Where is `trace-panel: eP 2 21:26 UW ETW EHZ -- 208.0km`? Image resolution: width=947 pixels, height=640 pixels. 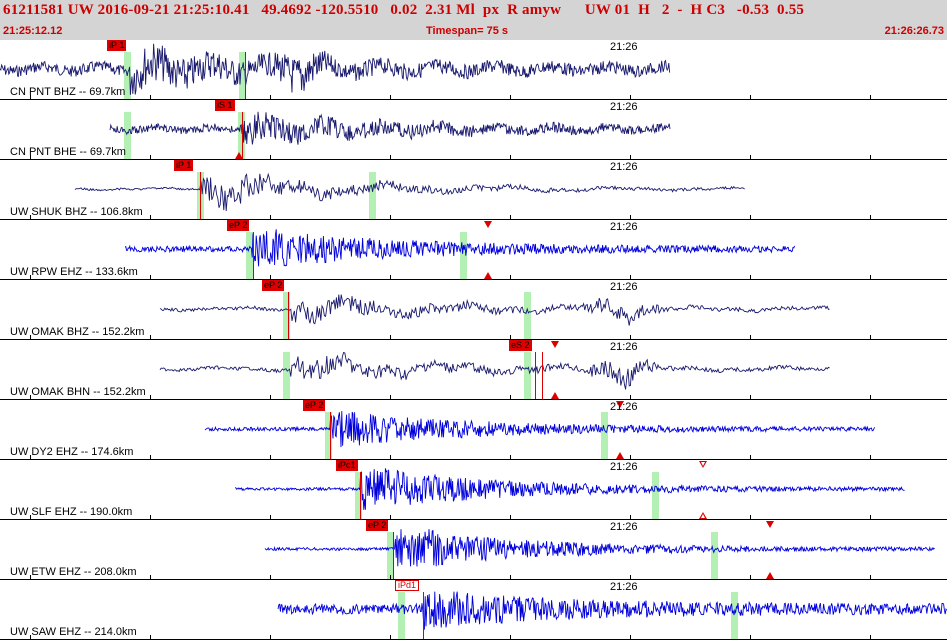 trace-panel: eP 2 21:26 UW ETW EHZ -- 208.0km is located at coordinates (473, 550).